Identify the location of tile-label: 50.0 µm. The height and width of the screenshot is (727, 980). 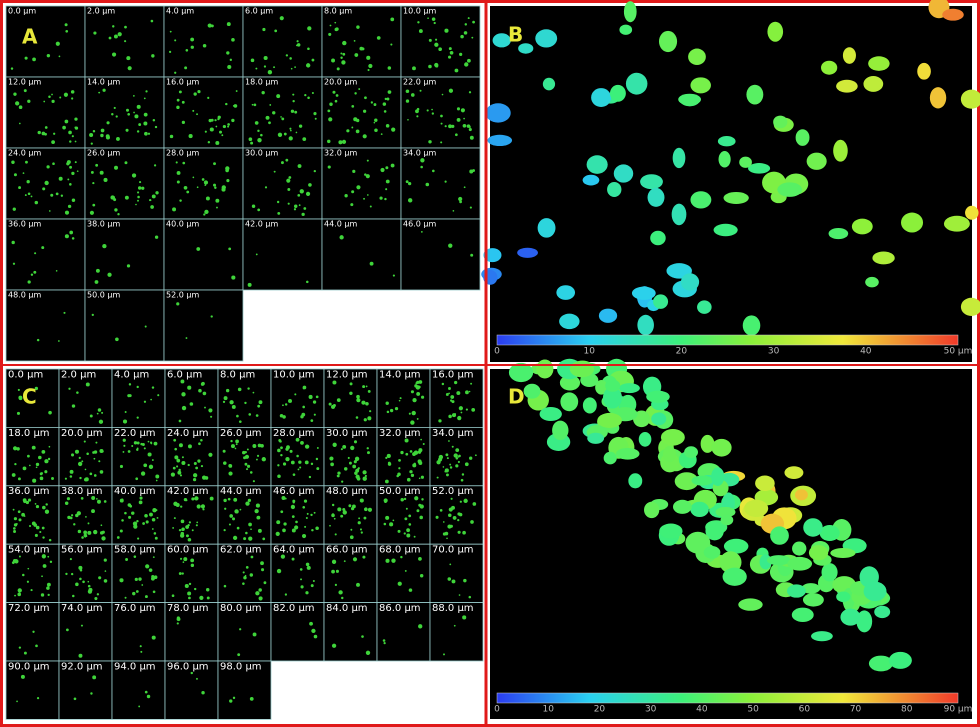
(103, 295).